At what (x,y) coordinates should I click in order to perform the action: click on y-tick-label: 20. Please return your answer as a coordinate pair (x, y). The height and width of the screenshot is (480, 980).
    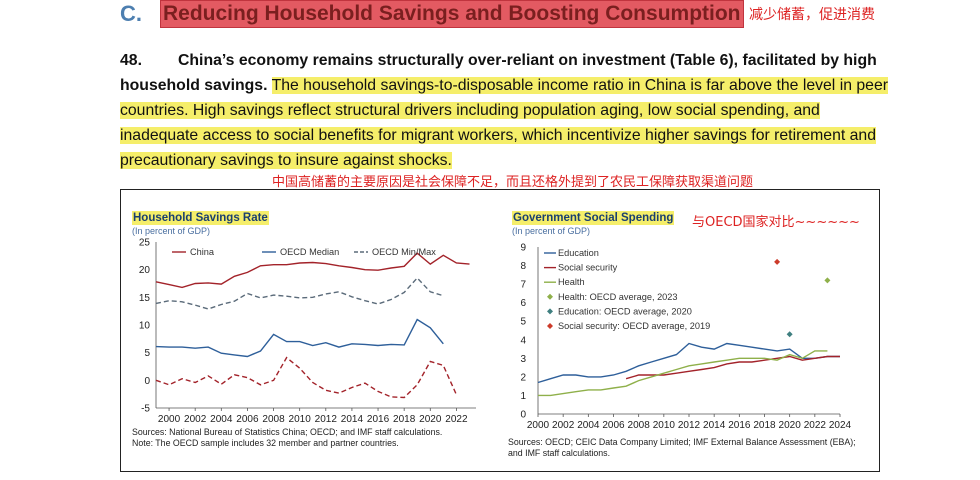
    Looking at the image, I should click on (145, 270).